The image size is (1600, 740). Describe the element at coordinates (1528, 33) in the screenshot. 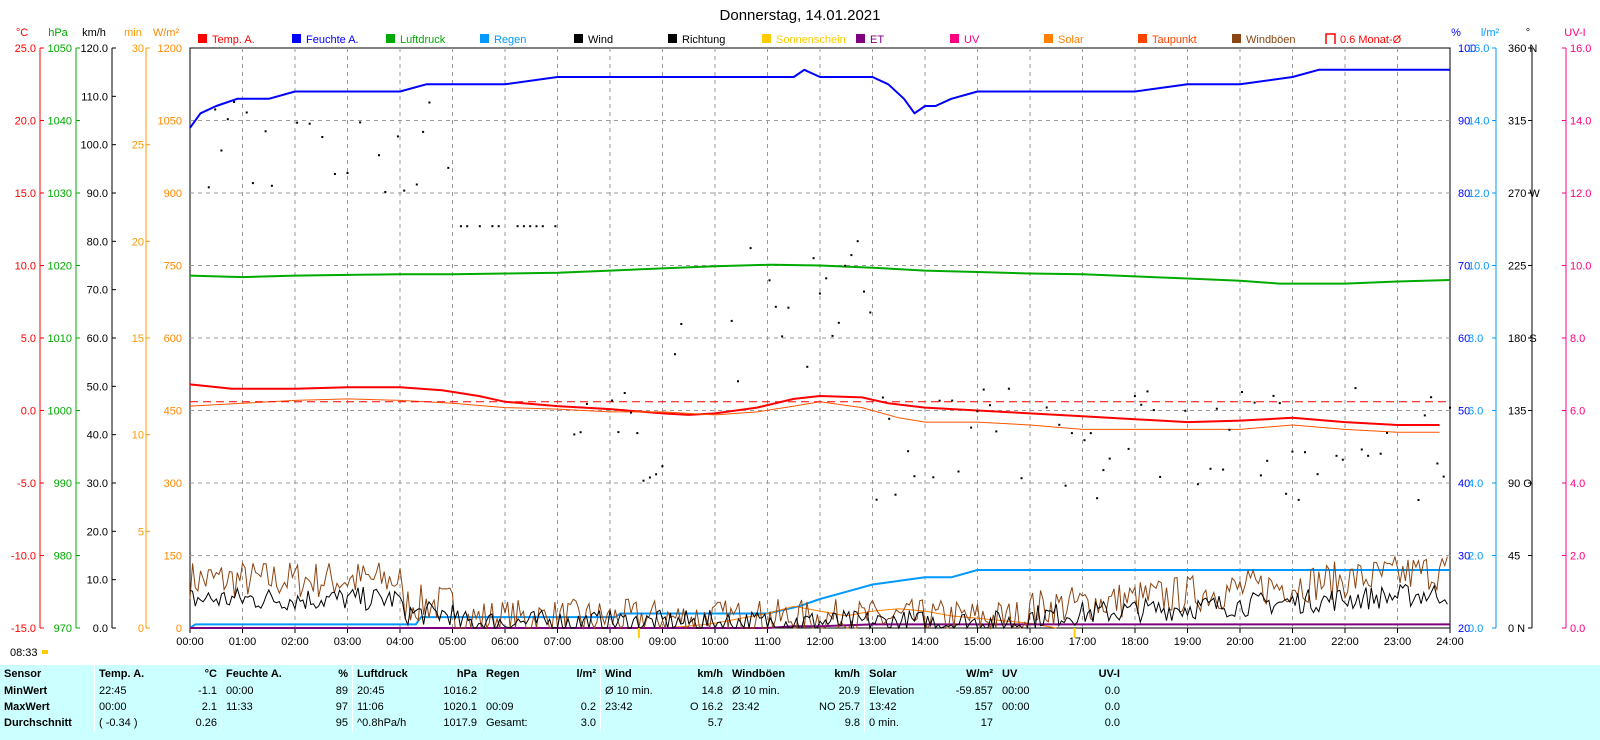

I see `axis-unit-deg: °` at that location.